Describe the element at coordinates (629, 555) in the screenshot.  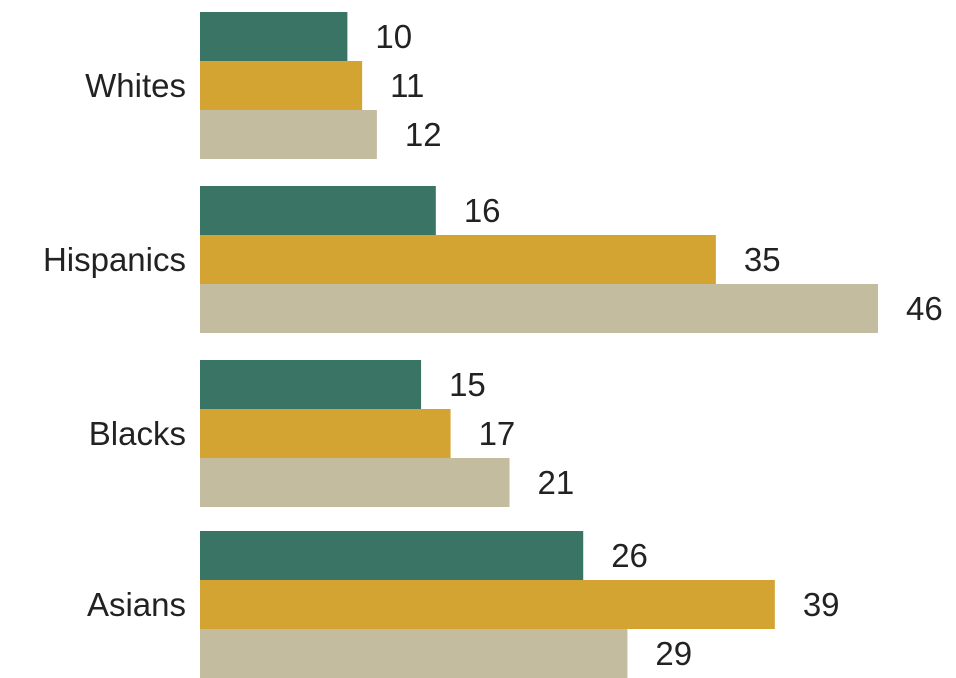
I see `data-label: 26` at that location.